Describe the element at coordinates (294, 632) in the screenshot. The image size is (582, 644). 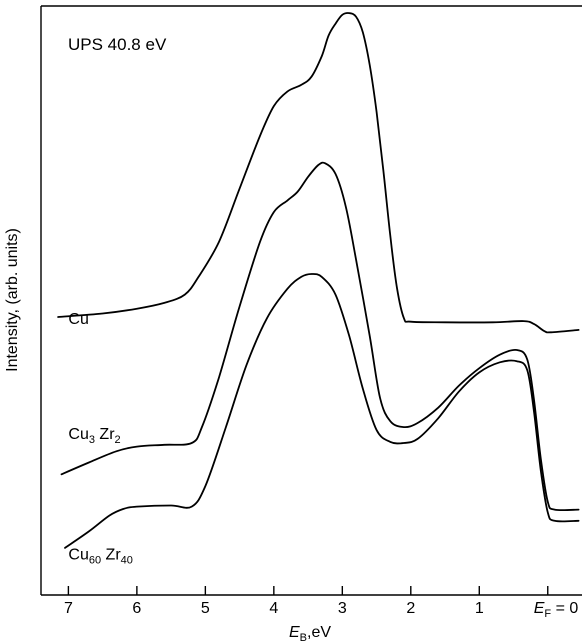
I see `x-axis-label-symbol: E` at that location.